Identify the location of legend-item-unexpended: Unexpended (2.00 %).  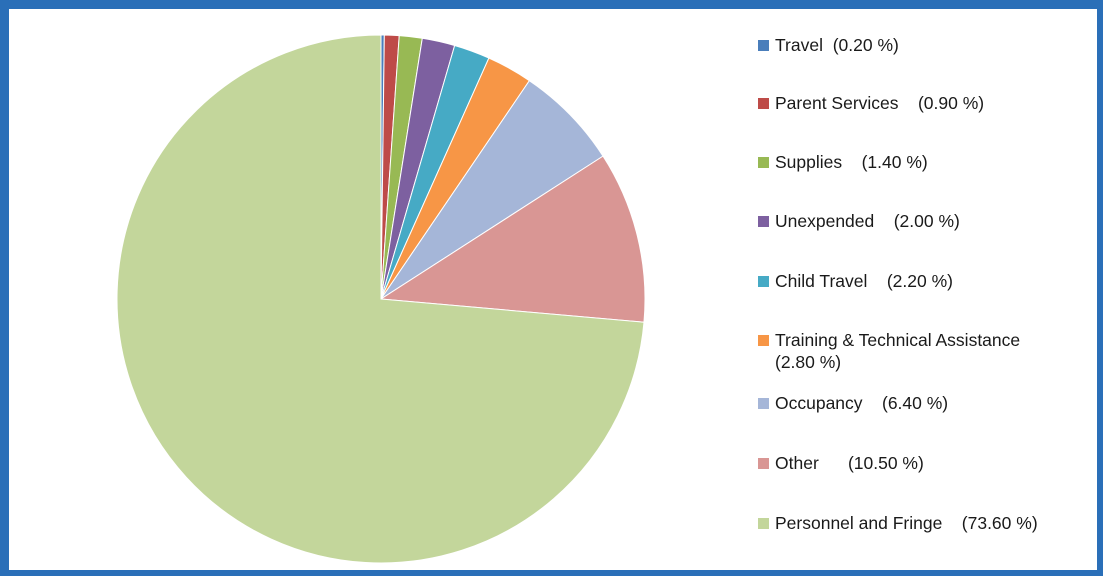
(926, 221).